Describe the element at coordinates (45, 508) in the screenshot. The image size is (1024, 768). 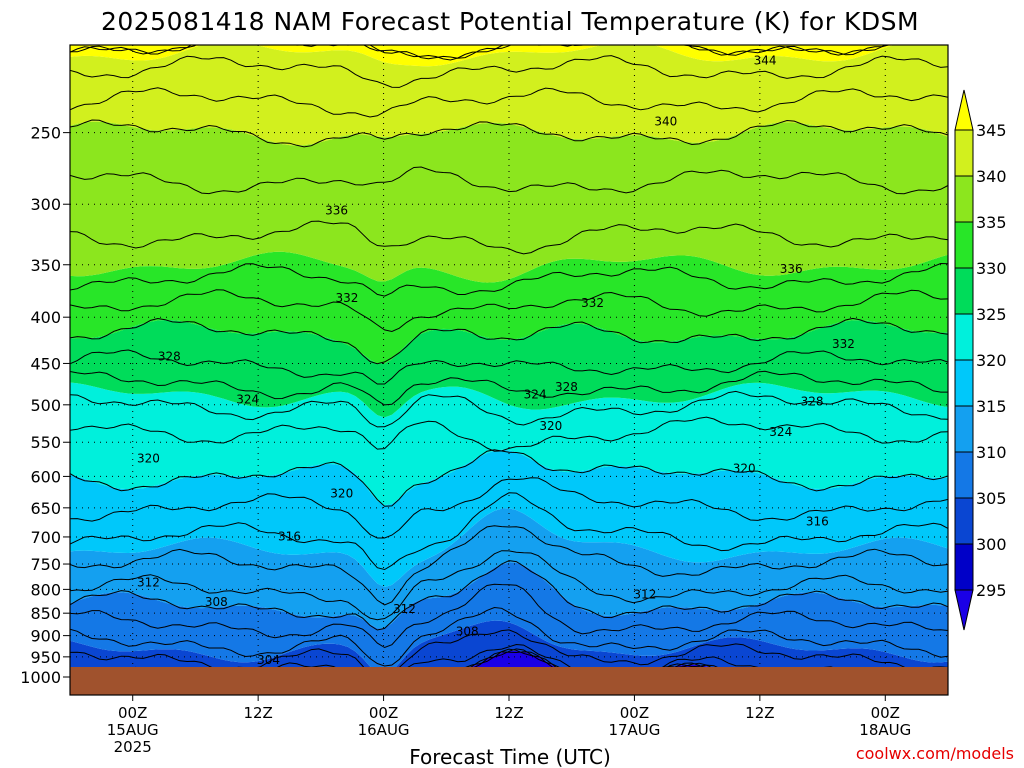
I see `y-tick-label: 650` at that location.